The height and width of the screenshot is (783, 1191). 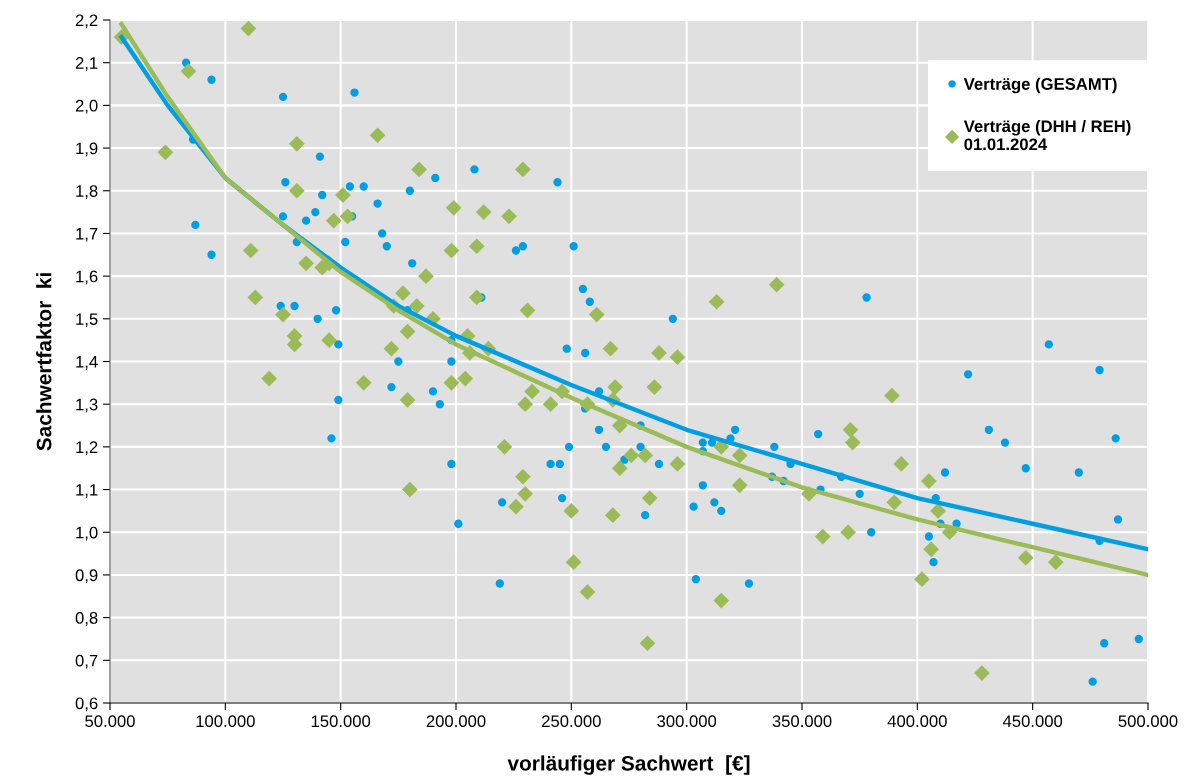 I want to click on y-tick-label: 1,2, so click(x=87, y=448).